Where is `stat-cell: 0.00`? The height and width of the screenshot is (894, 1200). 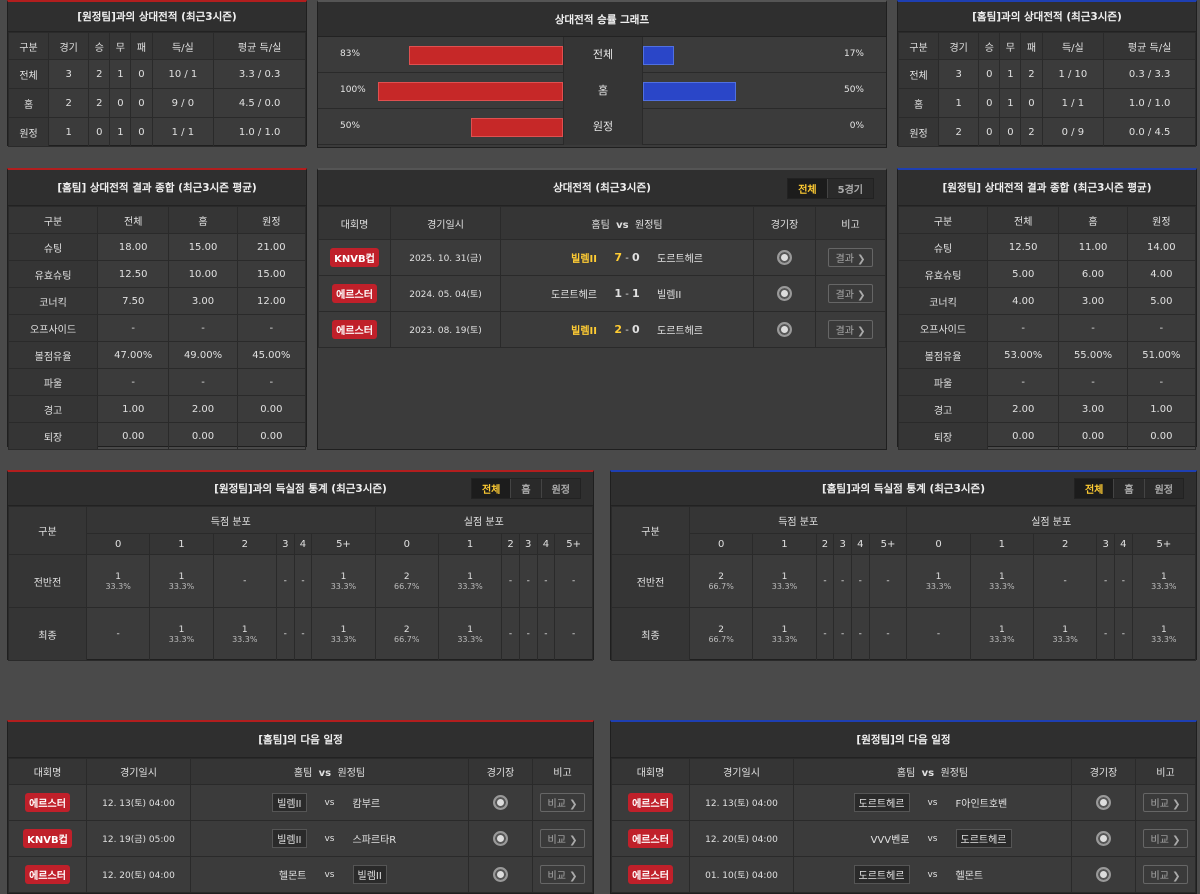
stat-cell: 0.00 is located at coordinates (1161, 436).